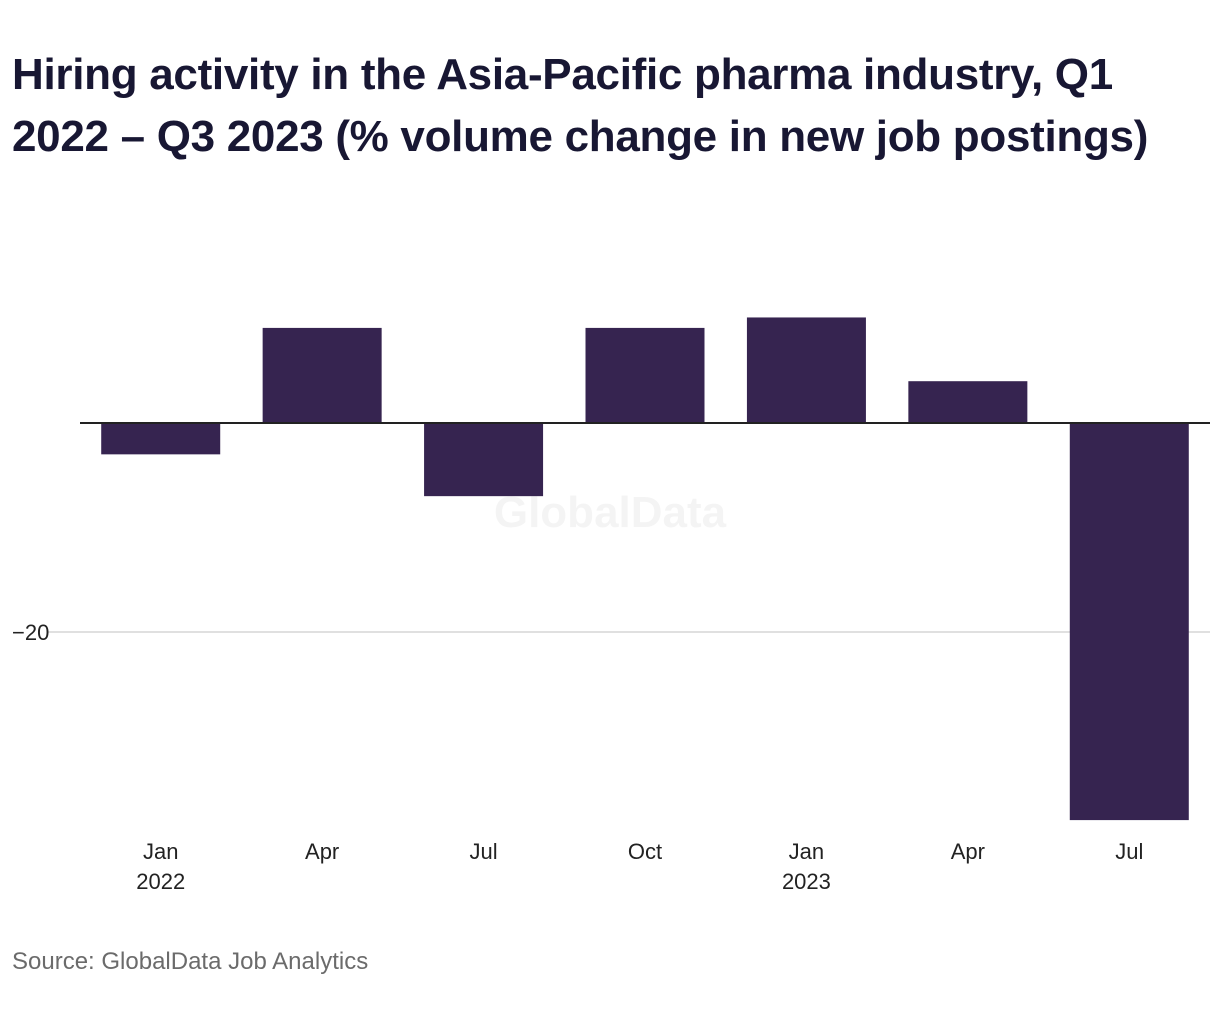 Image resolution: width=1220 pixels, height=1020 pixels. I want to click on bar-apr-2022, so click(322, 375).